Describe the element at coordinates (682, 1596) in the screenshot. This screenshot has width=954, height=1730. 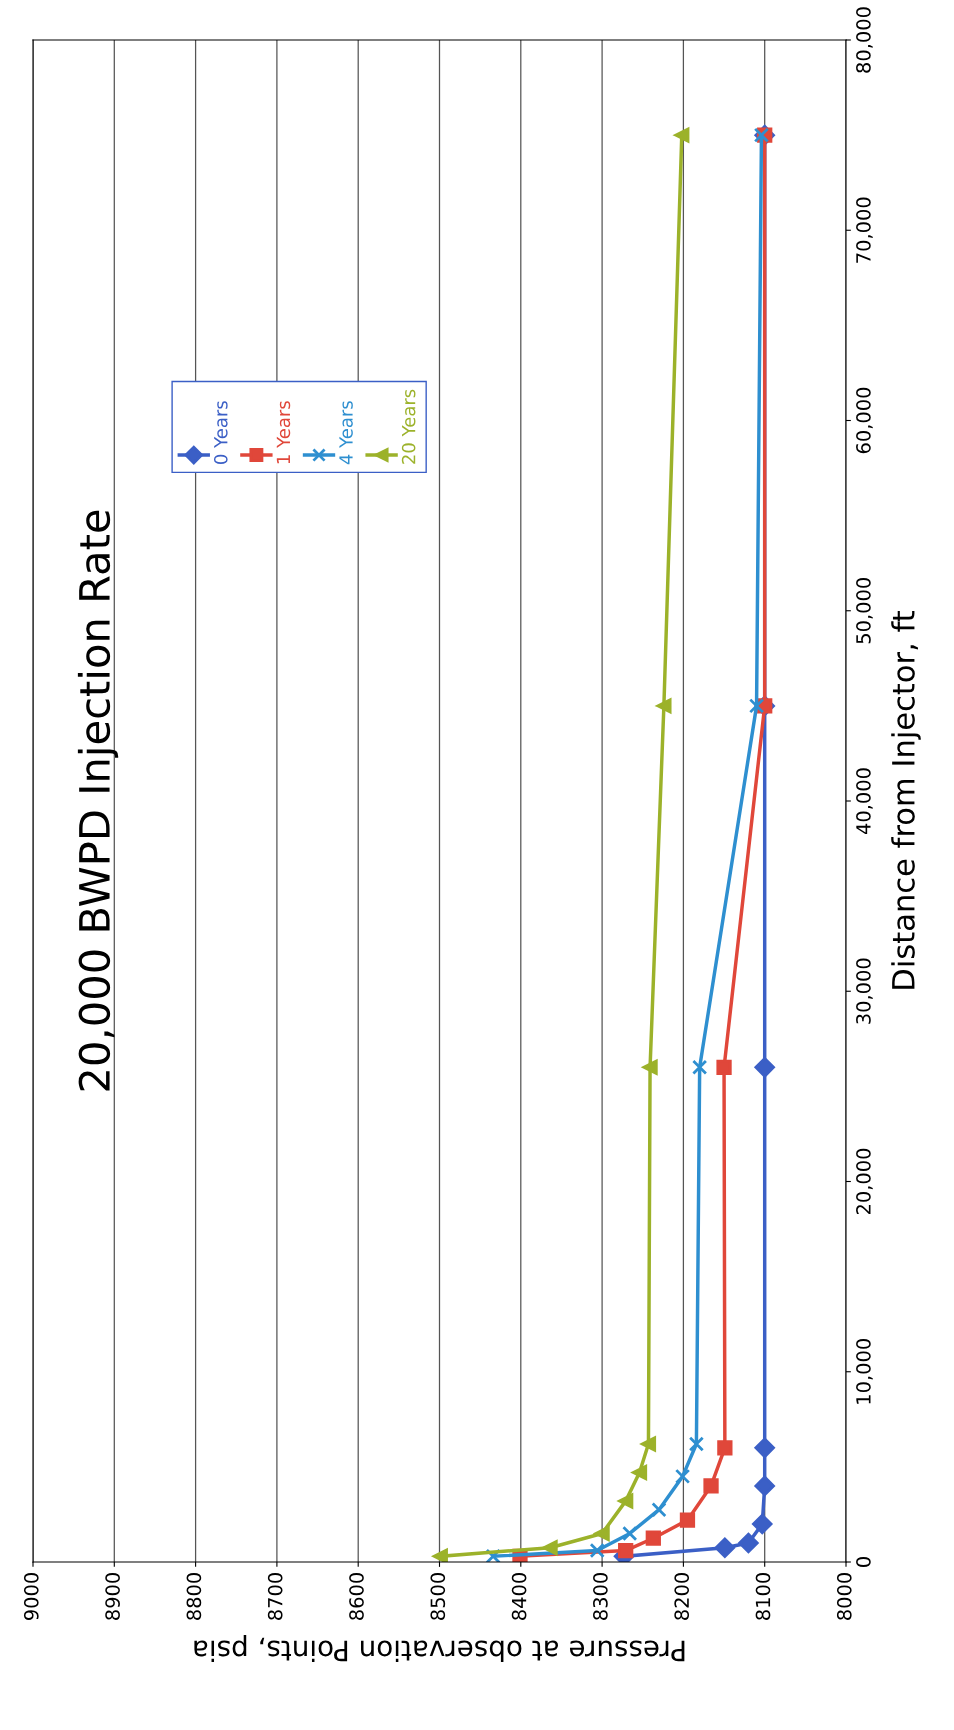
I see `x-tick-label: 8200` at that location.